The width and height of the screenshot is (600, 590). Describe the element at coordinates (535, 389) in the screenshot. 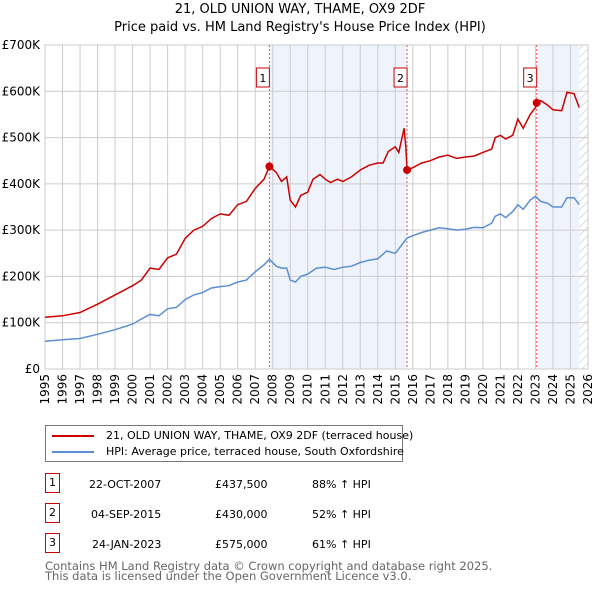

I see `x-tick-label: 2023` at that location.